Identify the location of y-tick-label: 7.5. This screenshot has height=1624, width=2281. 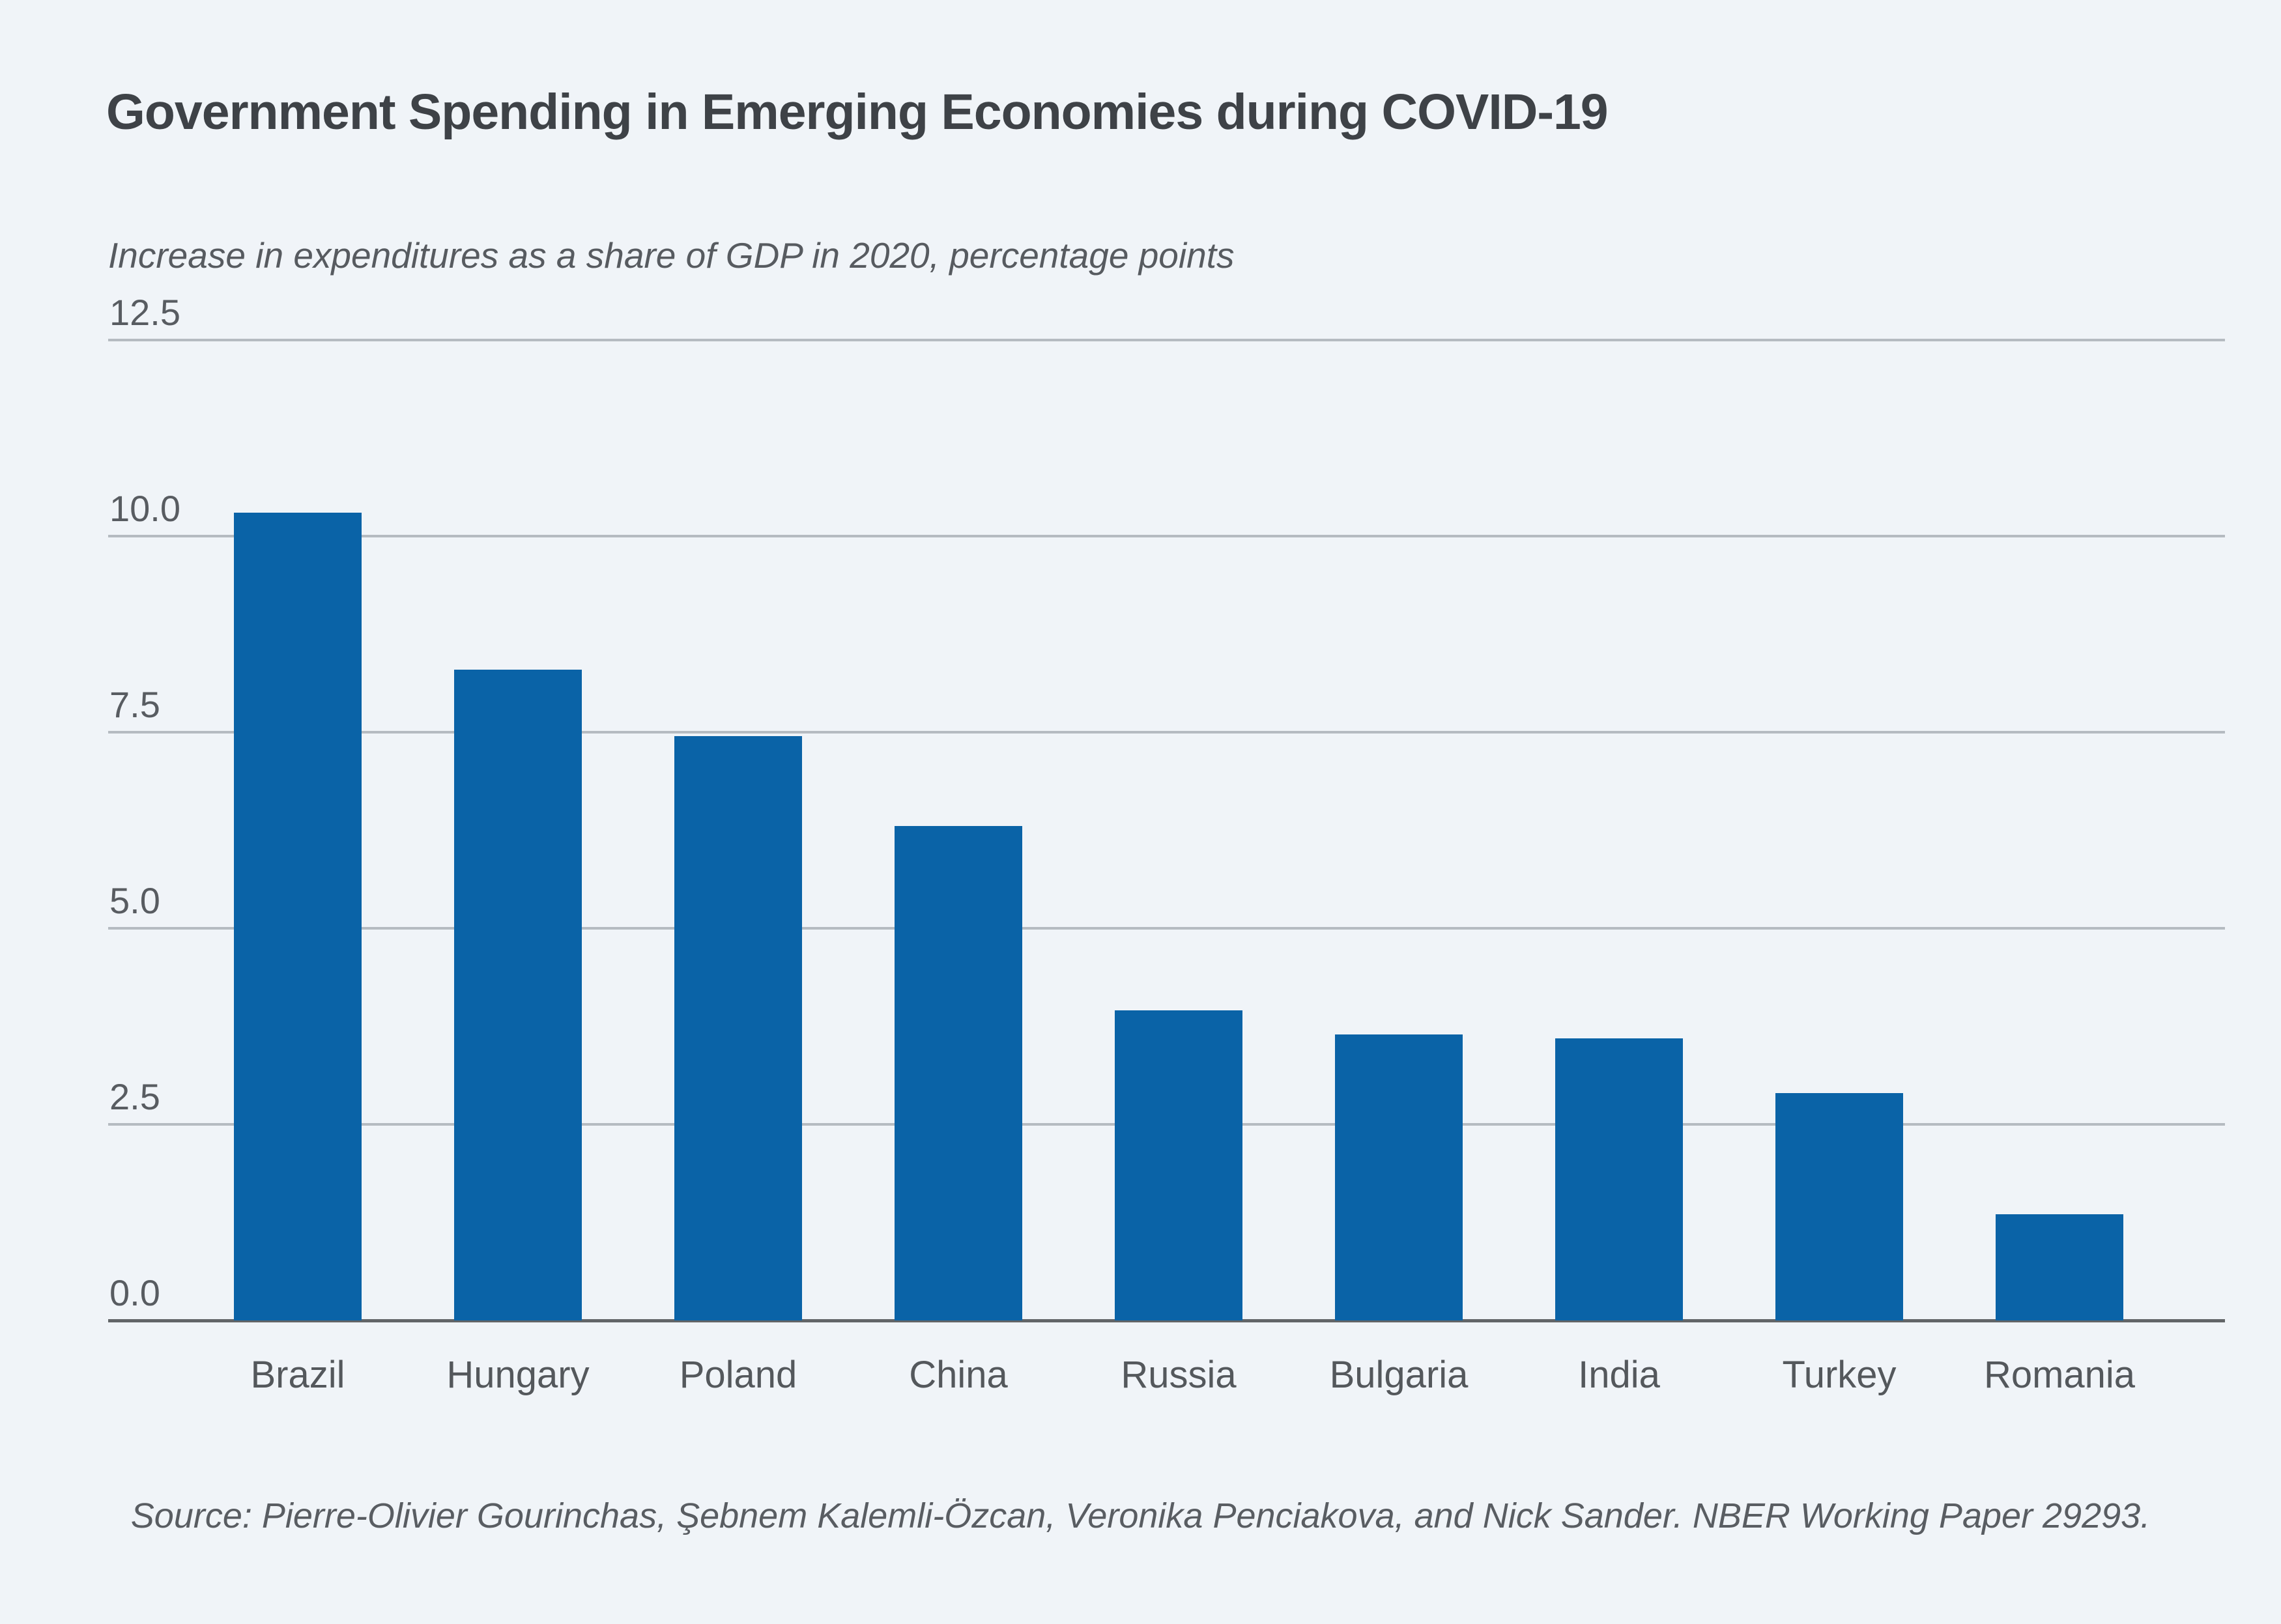
(134, 705).